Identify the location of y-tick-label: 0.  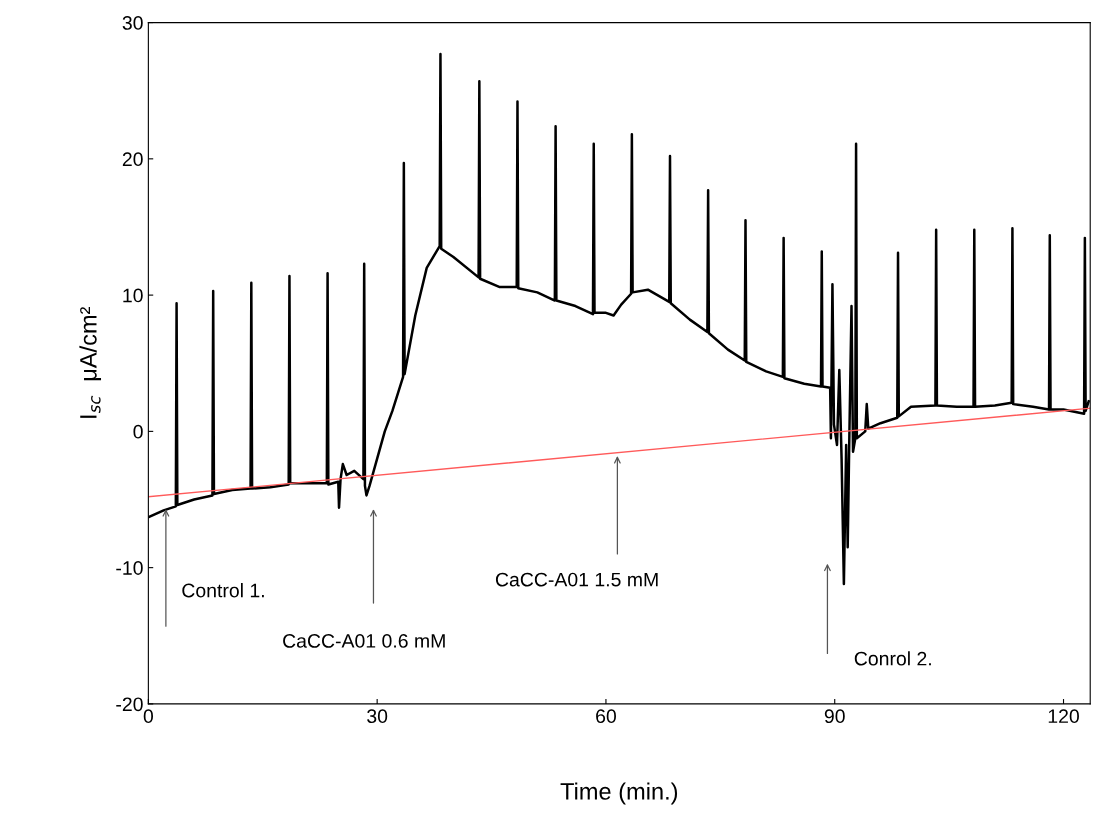
(138, 431).